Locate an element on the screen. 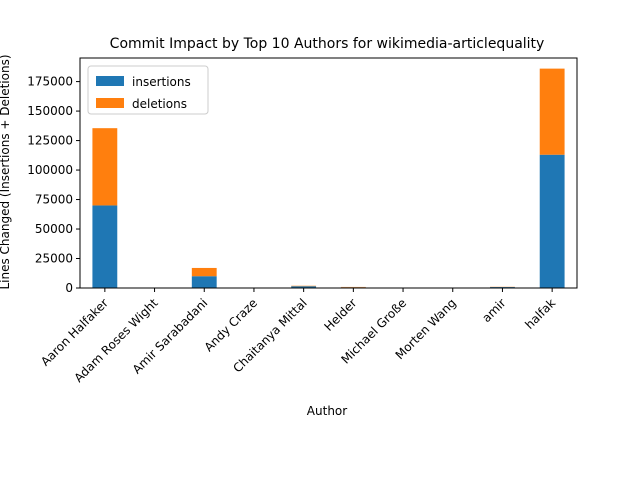 The width and height of the screenshot is (640, 480). legend: insertions deletions is located at coordinates (148, 90).